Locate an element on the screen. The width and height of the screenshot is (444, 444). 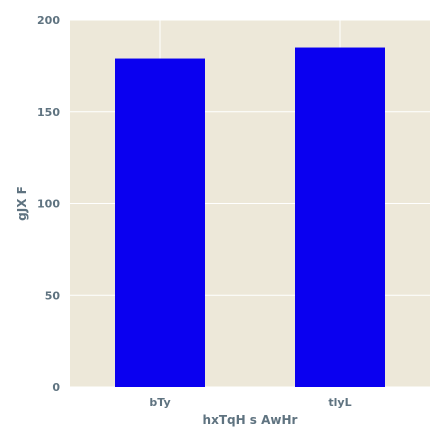
y-tick-label: 50 is located at coordinates (53, 295).